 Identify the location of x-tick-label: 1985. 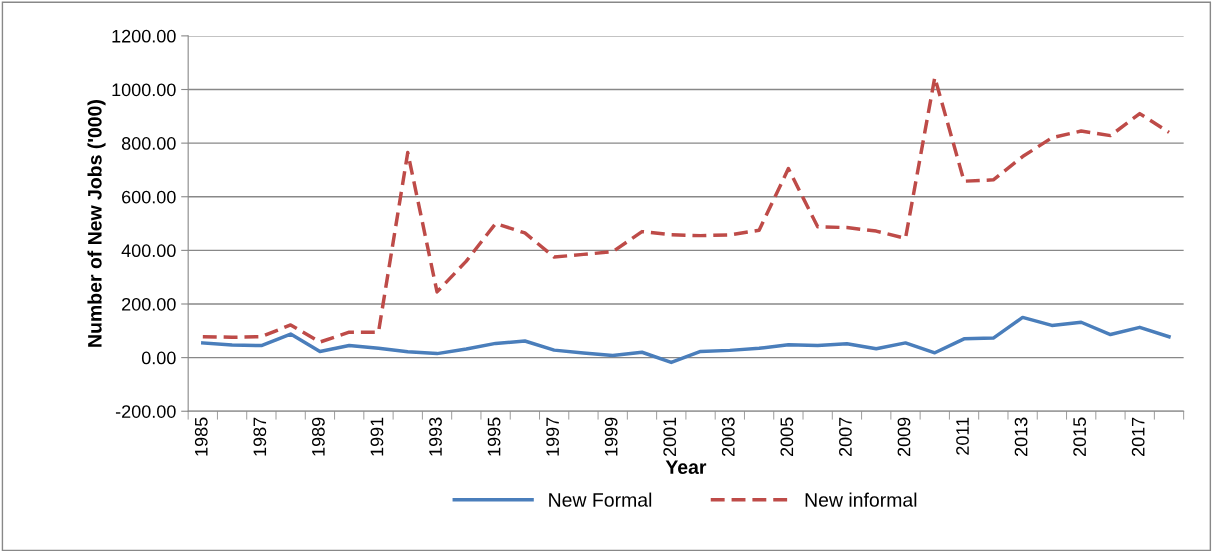
(201, 436).